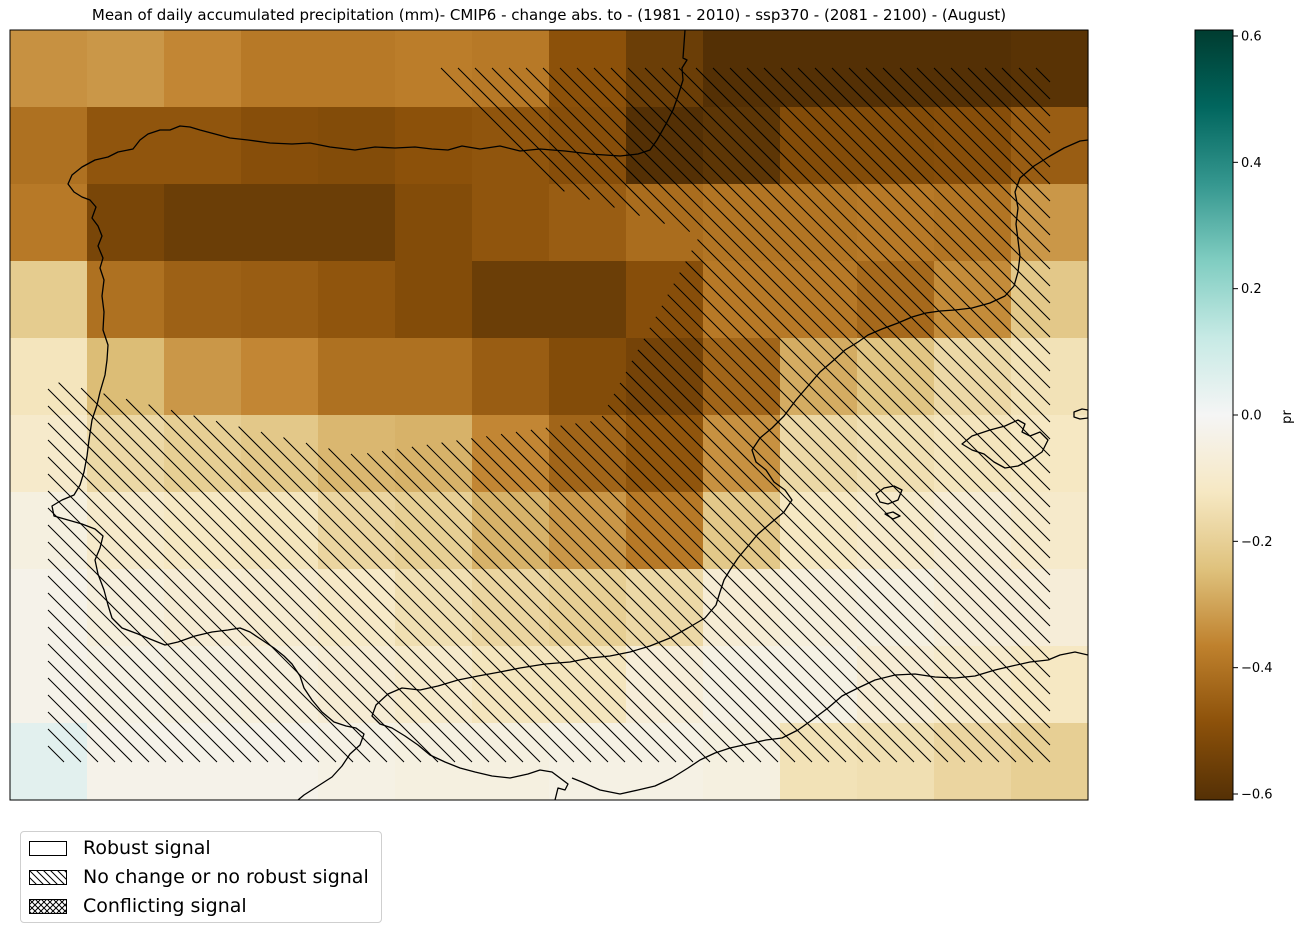 This screenshot has width=1305, height=933. Describe the element at coordinates (1257, 668) in the screenshot. I see `colorbar-tick-label: −0.4` at that location.